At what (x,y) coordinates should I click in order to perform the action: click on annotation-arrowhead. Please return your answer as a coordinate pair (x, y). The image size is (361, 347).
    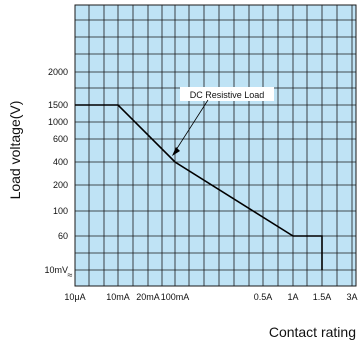
    Looking at the image, I should click on (176, 151).